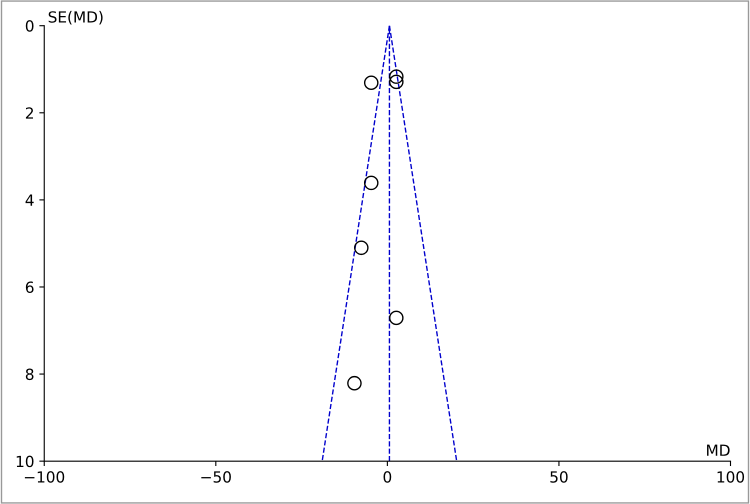 The height and width of the screenshot is (504, 750). Describe the element at coordinates (388, 477) in the screenshot. I see `x-tick-label: 0` at that location.